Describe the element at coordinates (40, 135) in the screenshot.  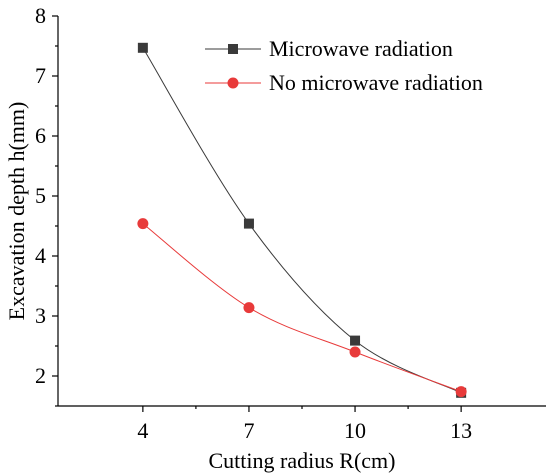
I see `y-tick-label: 6` at that location.